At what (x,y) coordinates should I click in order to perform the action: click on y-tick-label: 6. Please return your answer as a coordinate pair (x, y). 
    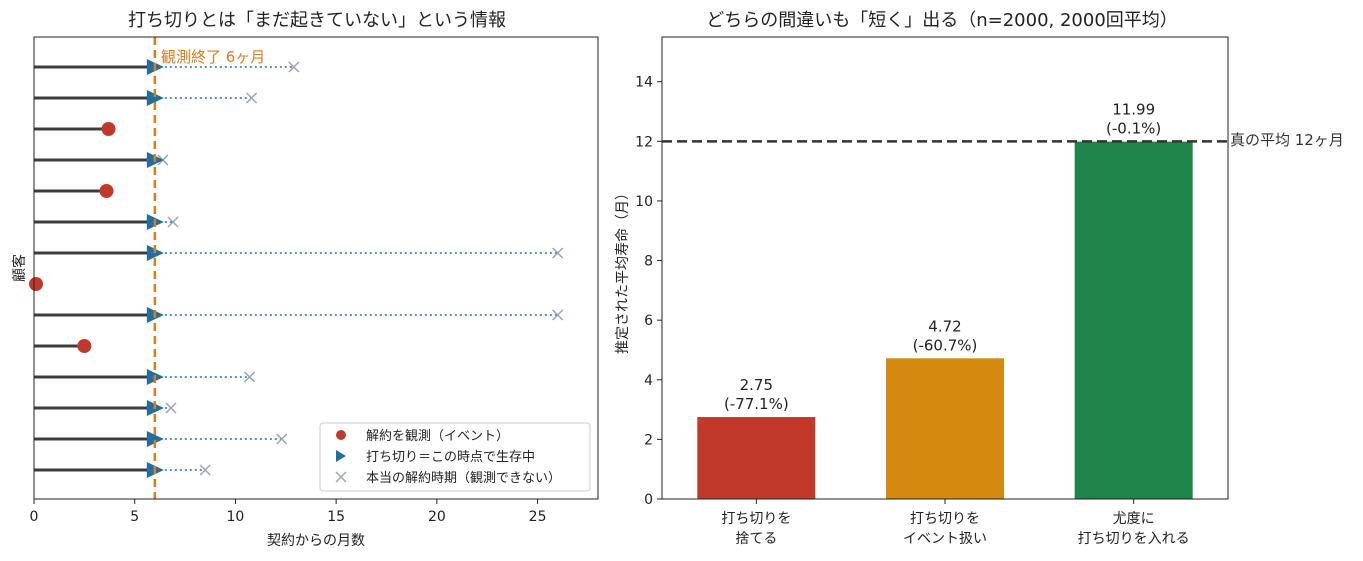
    Looking at the image, I should click on (648, 321).